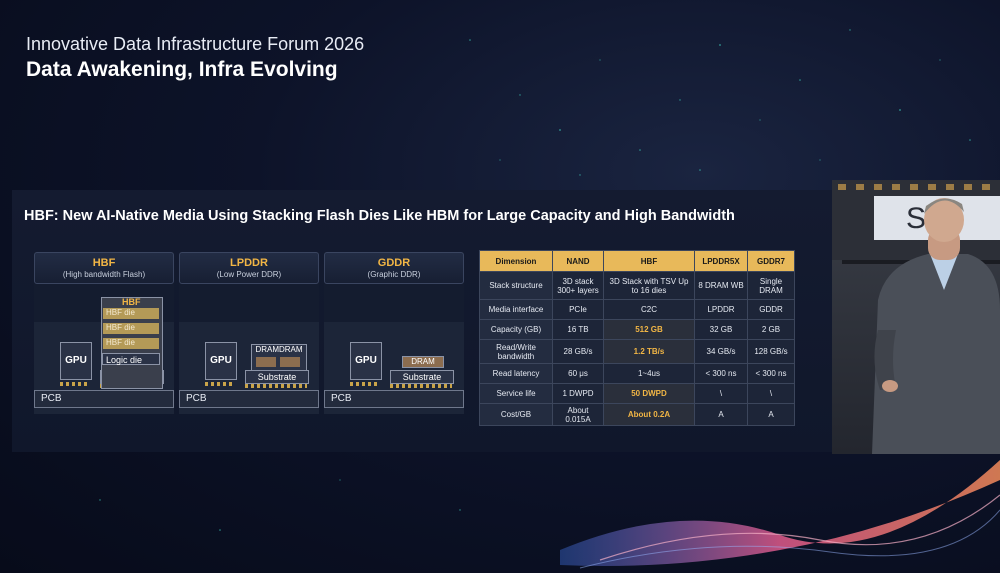 This screenshot has height=573, width=1000. What do you see at coordinates (516, 329) in the screenshot?
I see `table-row-header: Capacity (GB)` at bounding box center [516, 329].